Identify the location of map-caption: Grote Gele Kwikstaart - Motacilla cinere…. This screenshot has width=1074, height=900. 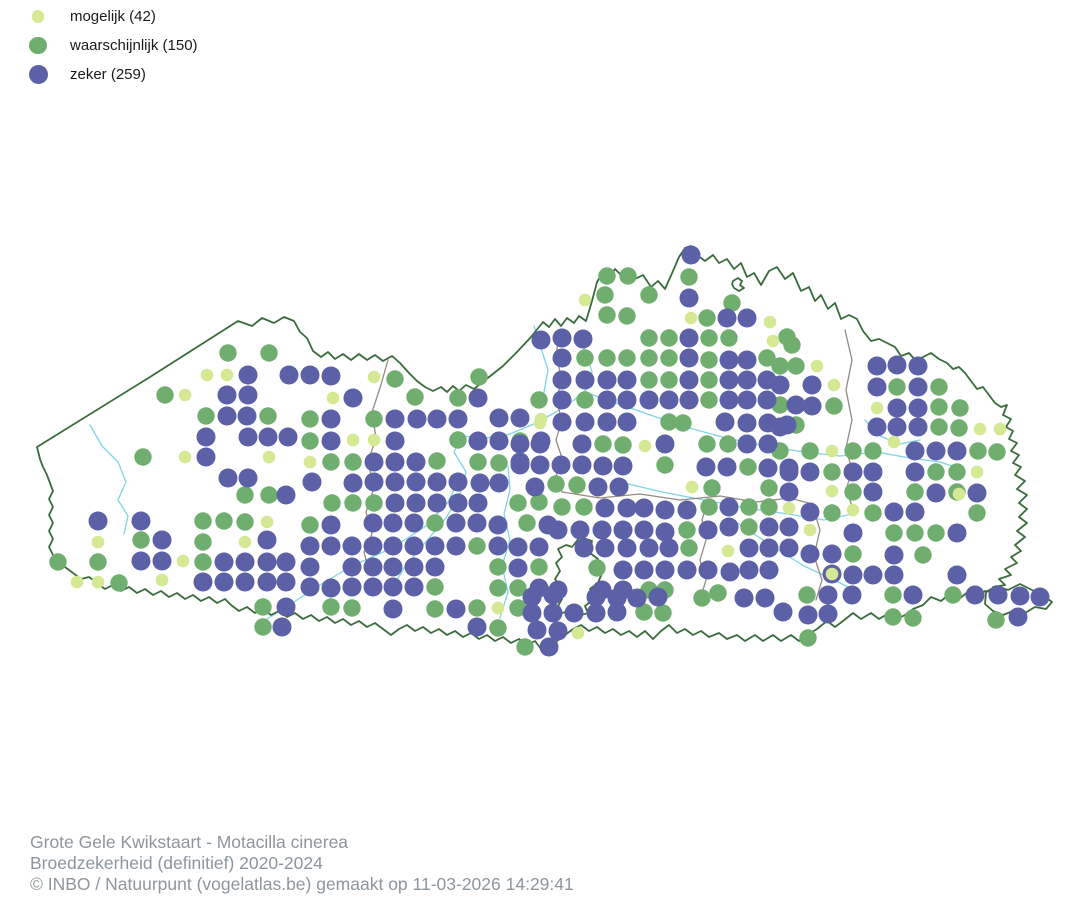
(302, 863).